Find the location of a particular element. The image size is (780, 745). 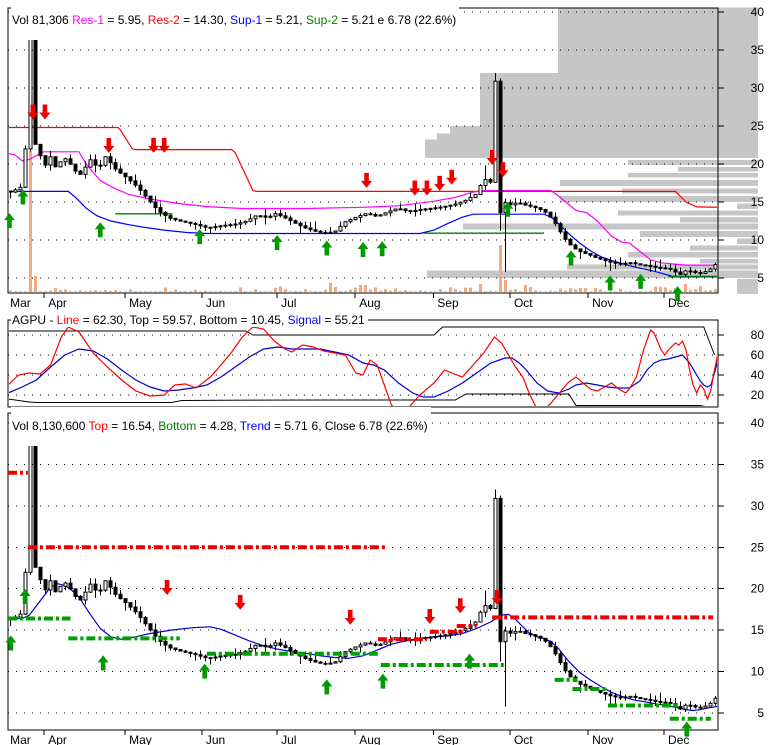

legend-part: Res-1 is located at coordinates (88, 20).